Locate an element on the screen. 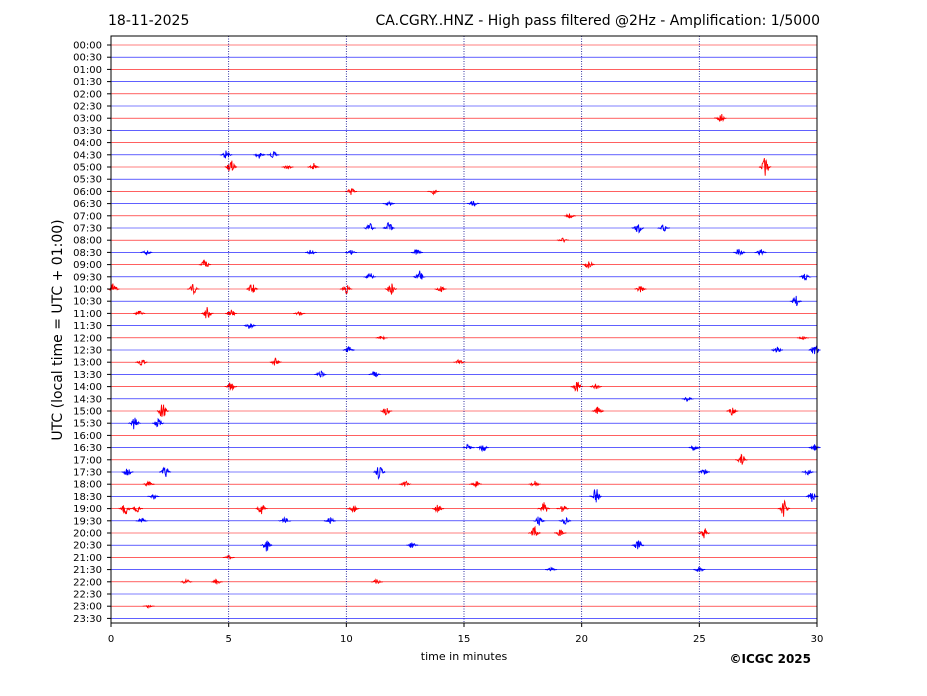 The height and width of the screenshot is (696, 927). y-tick-label: 00:00 is located at coordinates (87, 46).